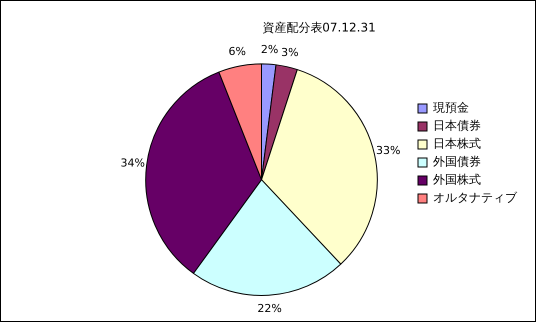  Describe the element at coordinates (457, 125) in the screenshot. I see `legend-label: 日本債券` at that location.